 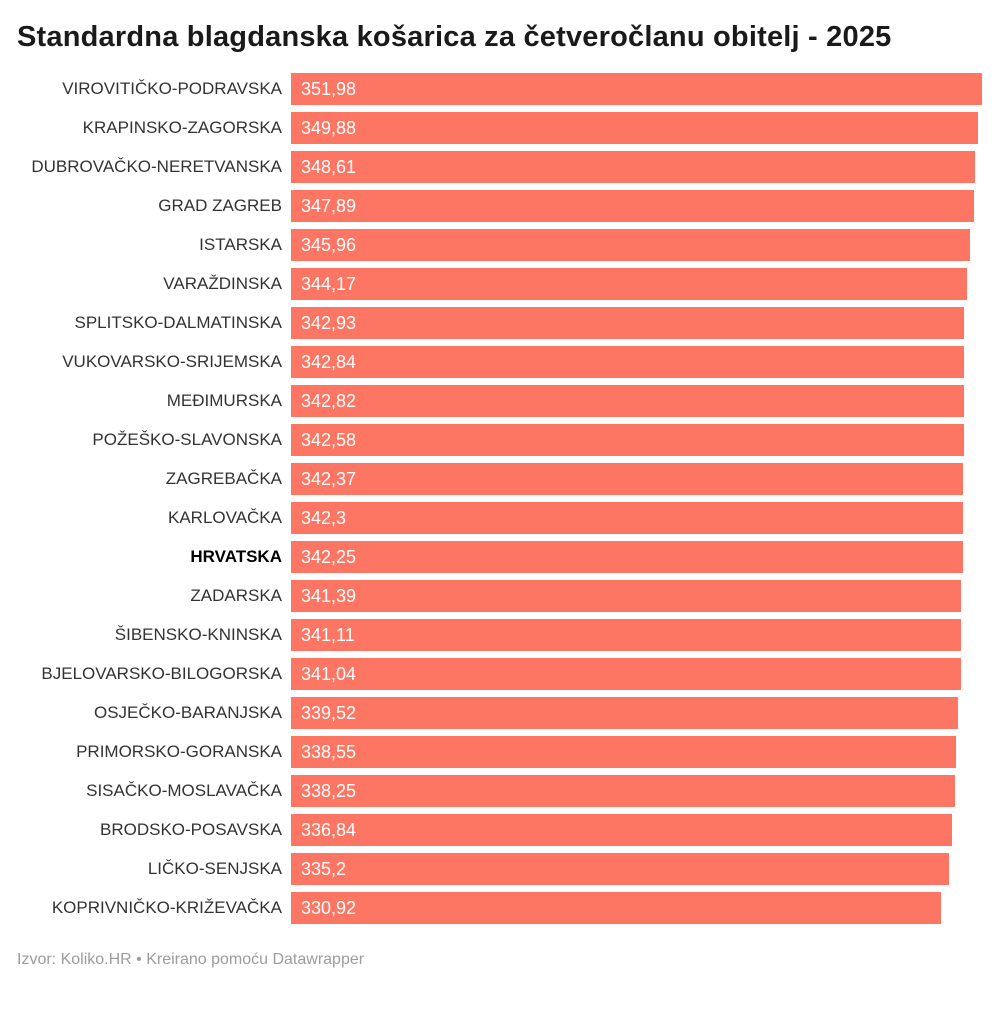 I want to click on bar-row: BJELOVARSKO-BILOGORSKA 341,04, so click(x=499, y=674).